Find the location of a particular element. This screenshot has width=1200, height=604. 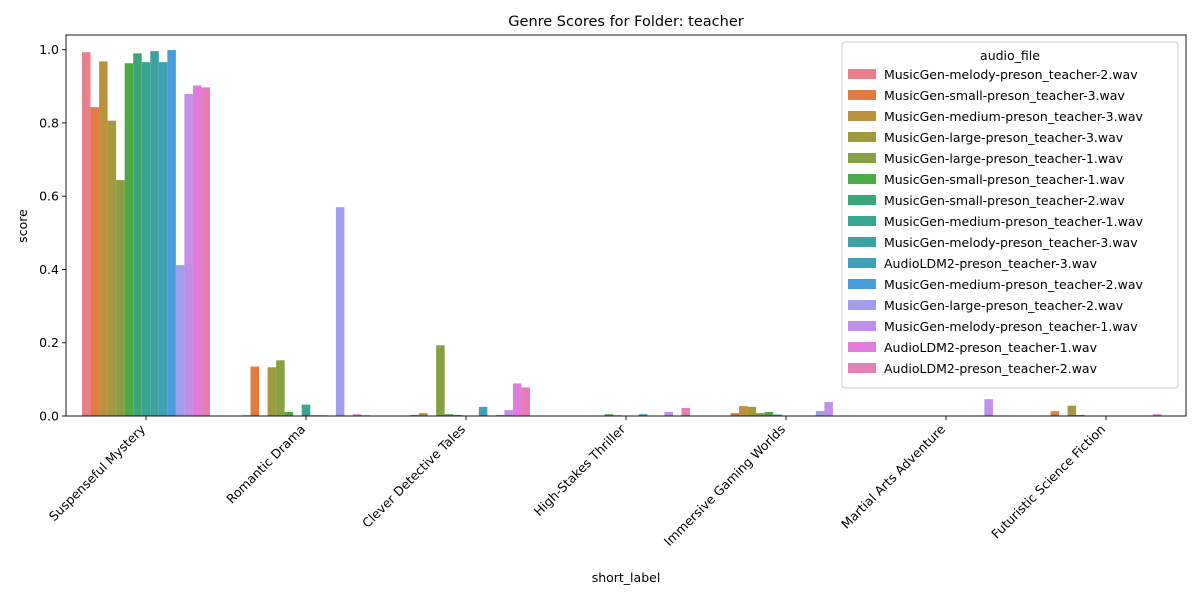

legend-entry-label: MusicGen-medium-preson_teacher-1.wav is located at coordinates (1013, 221).